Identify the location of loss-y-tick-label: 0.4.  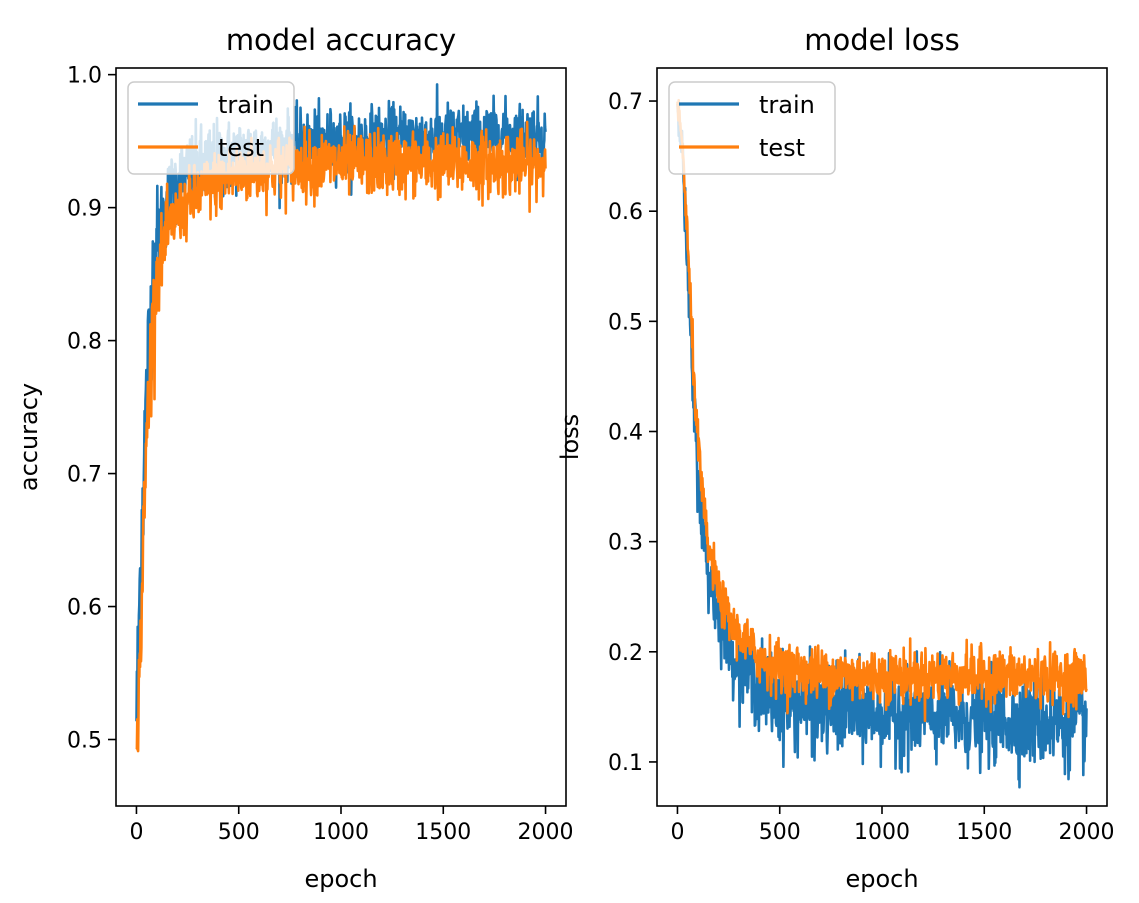
(625, 432).